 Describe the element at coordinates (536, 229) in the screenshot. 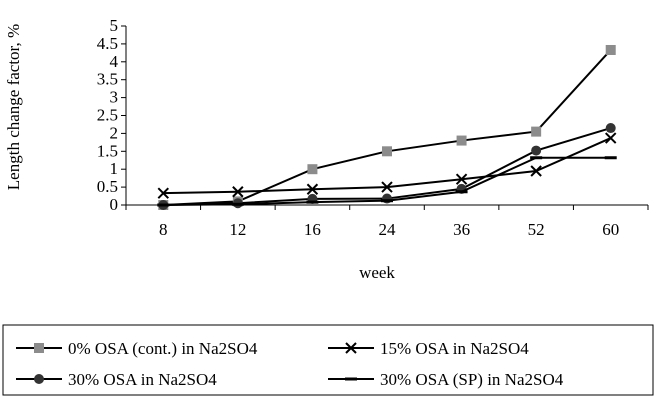

I see `x-tick-label: 52` at that location.